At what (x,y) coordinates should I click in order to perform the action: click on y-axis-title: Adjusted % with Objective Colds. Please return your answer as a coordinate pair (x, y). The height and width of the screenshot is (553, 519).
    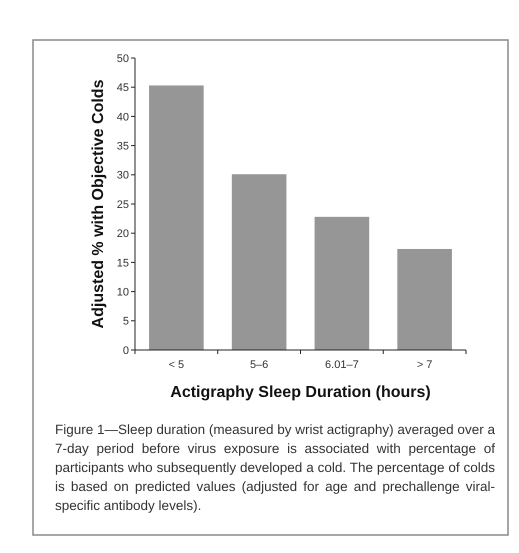
    Looking at the image, I should click on (98, 203).